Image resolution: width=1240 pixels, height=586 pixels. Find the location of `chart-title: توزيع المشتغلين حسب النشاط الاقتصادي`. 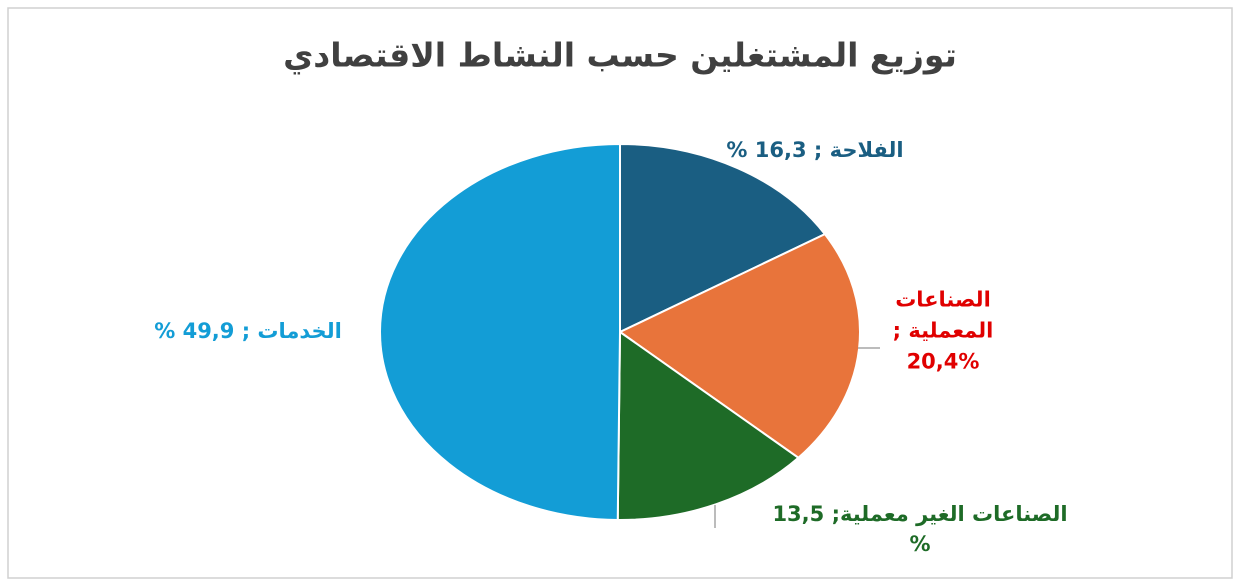

chart-title: توزيع المشتغلين حسب النشاط الاقتصادي is located at coordinates (620, 55).